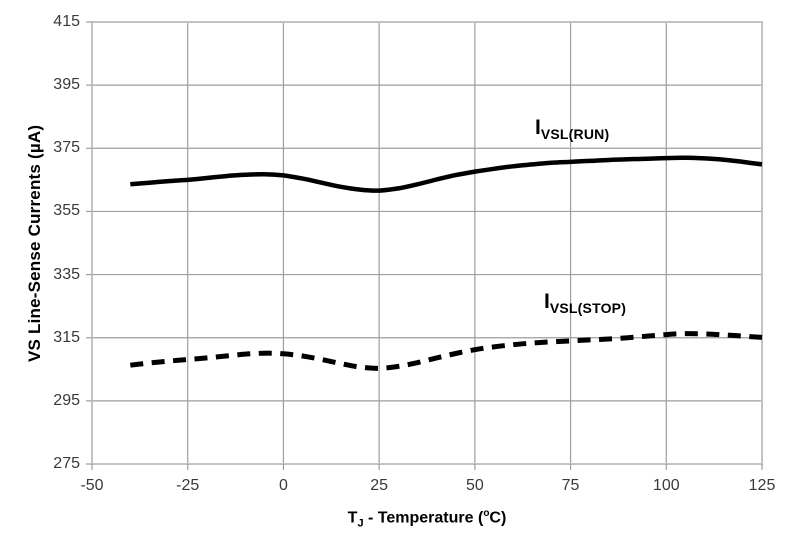  What do you see at coordinates (446, 351) in the screenshot?
I see `series-line-stop` at bounding box center [446, 351].